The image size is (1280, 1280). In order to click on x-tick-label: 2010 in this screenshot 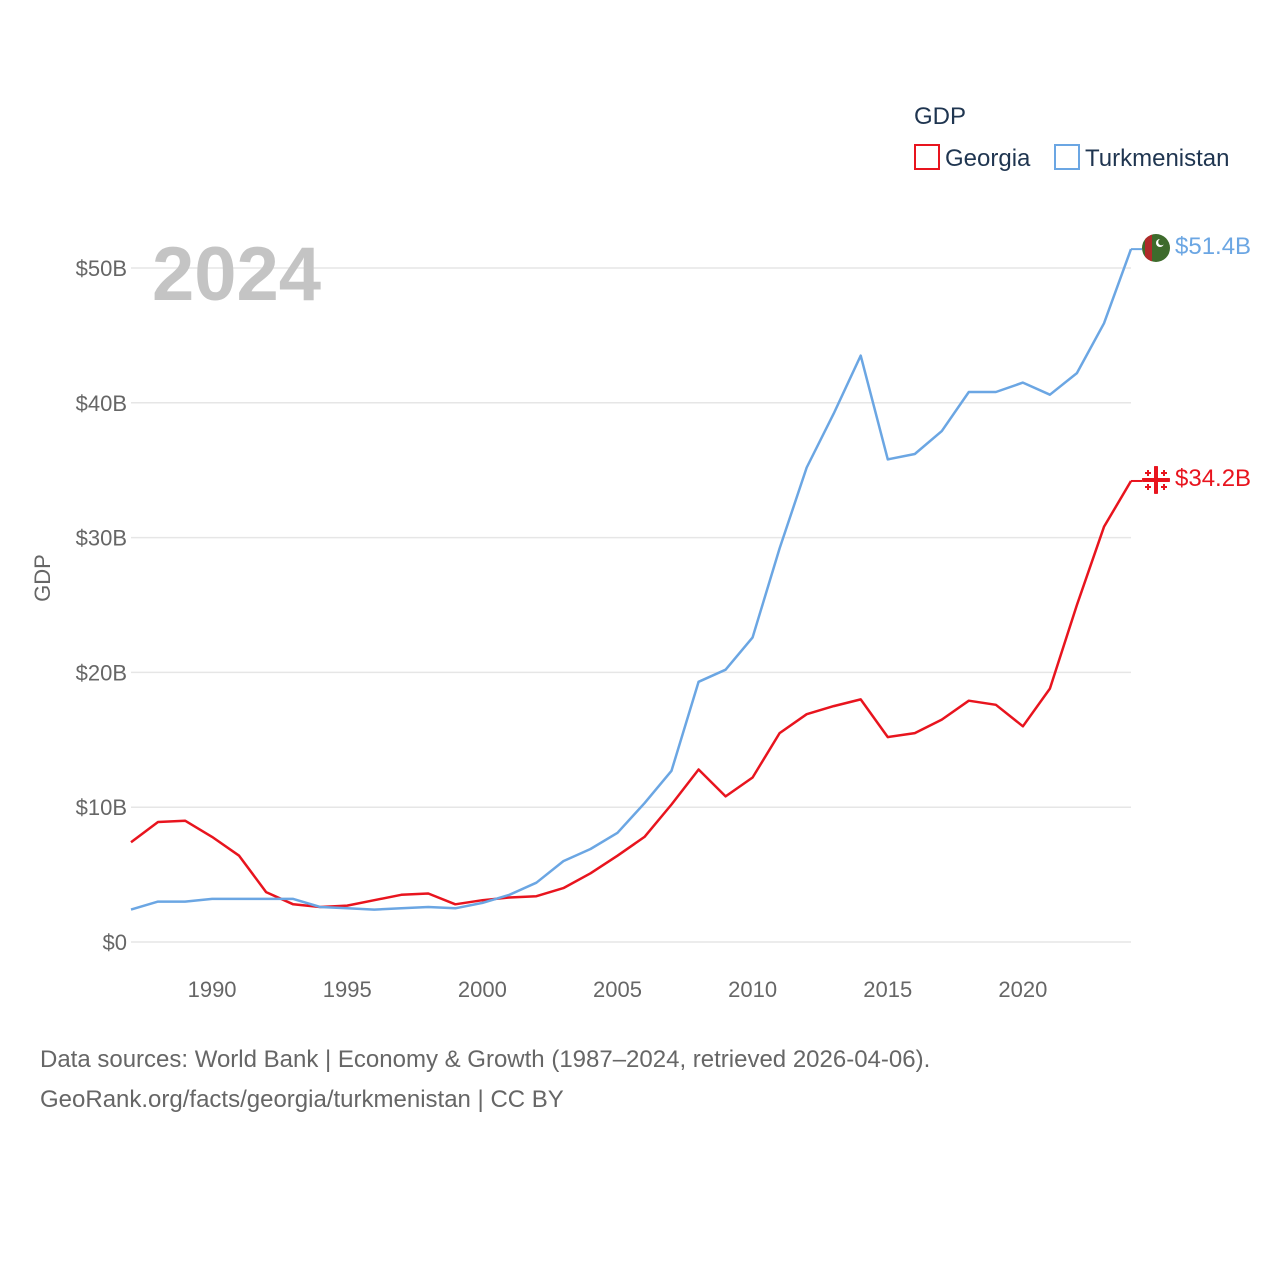, I will do `click(752, 989)`.